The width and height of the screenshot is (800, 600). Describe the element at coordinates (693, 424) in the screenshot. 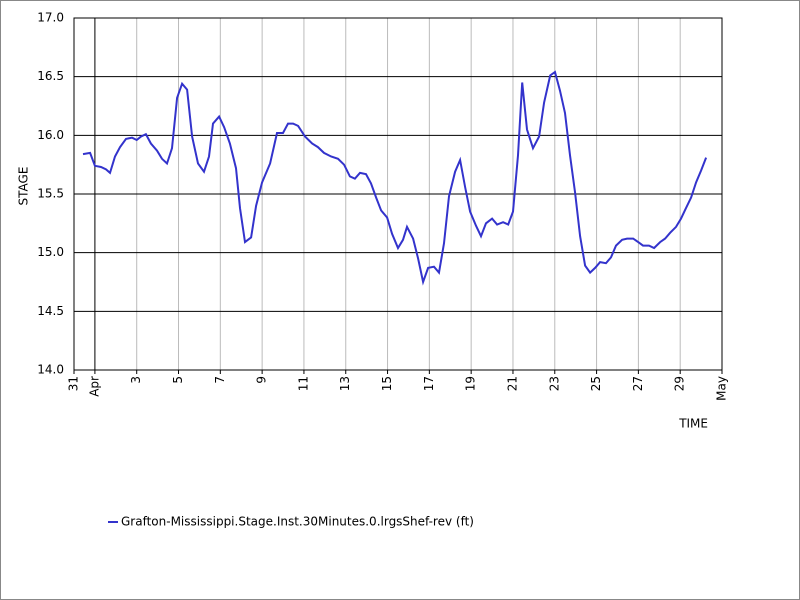

I see `x-axis-label: TIME` at that location.